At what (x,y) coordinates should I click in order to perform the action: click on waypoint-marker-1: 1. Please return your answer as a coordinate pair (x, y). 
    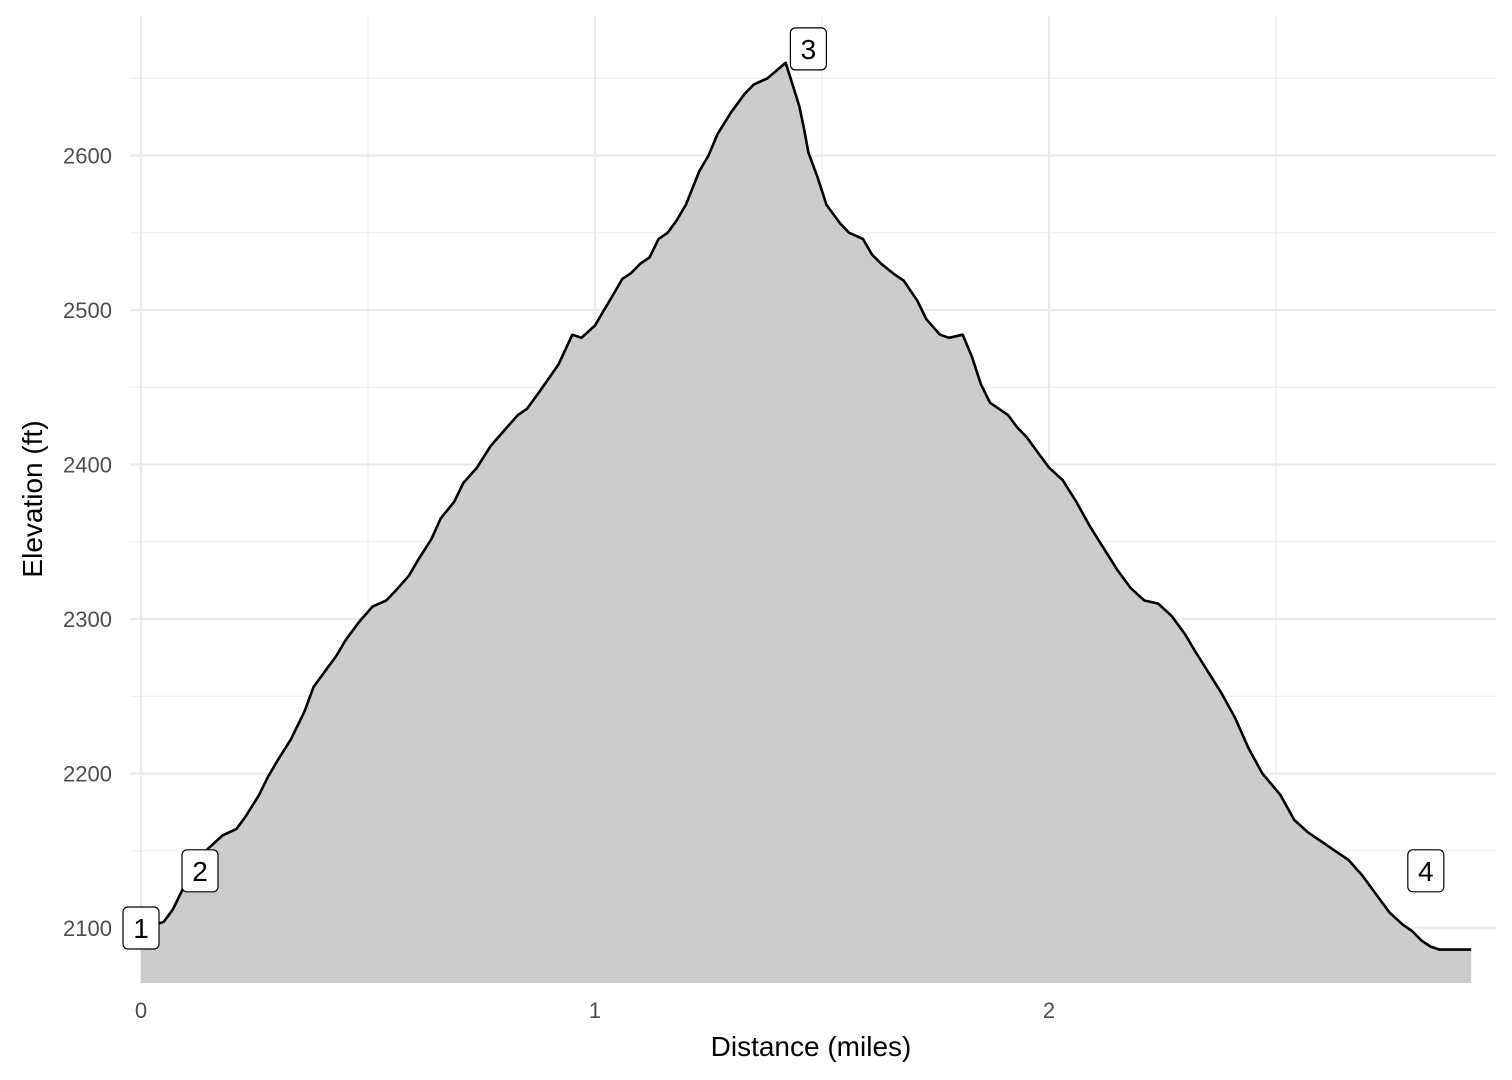
    Looking at the image, I should click on (141, 928).